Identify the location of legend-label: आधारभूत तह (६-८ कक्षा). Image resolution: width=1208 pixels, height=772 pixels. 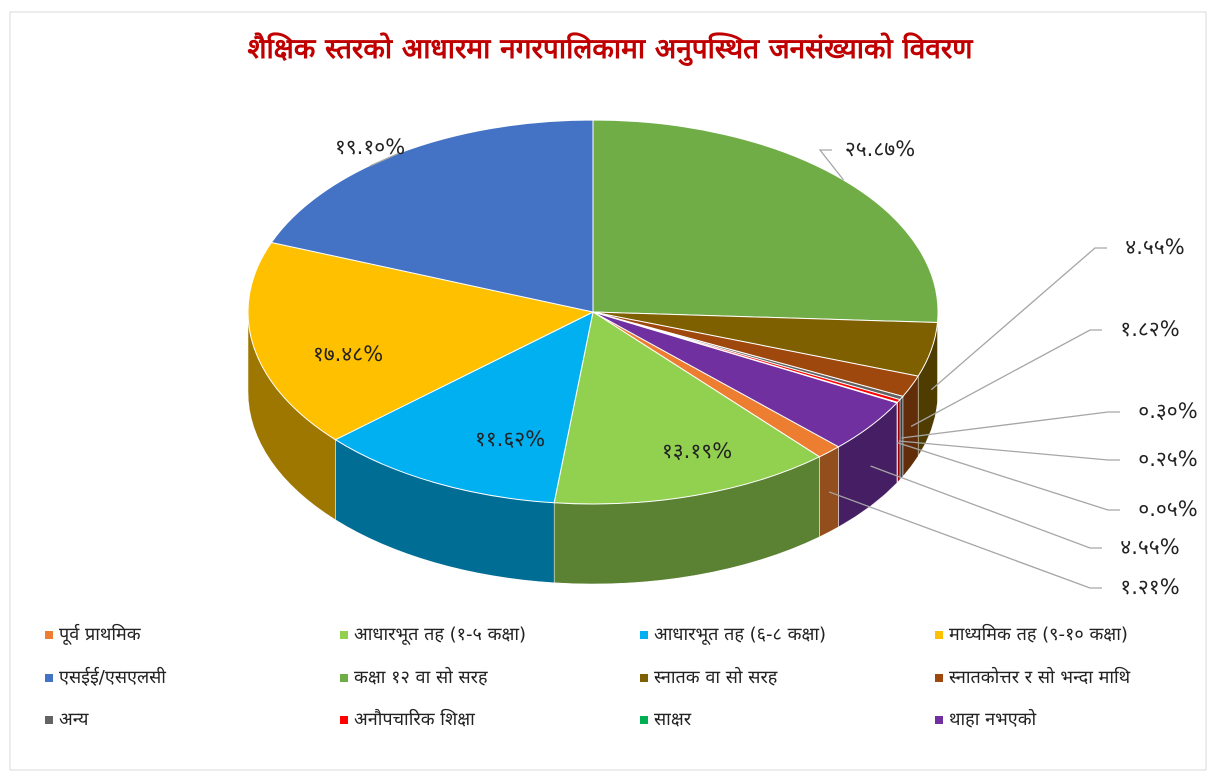
(740, 634).